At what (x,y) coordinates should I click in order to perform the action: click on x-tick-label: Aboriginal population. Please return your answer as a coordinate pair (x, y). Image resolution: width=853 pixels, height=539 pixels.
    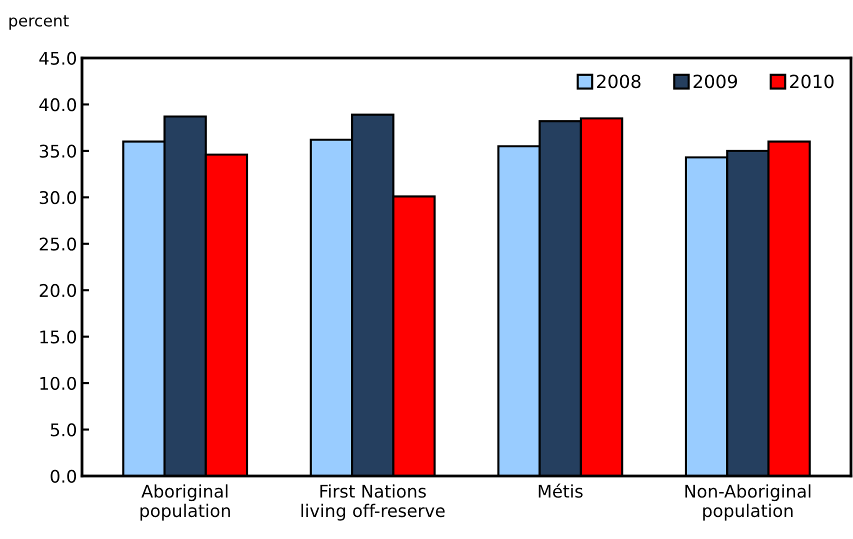
    Looking at the image, I should click on (185, 502).